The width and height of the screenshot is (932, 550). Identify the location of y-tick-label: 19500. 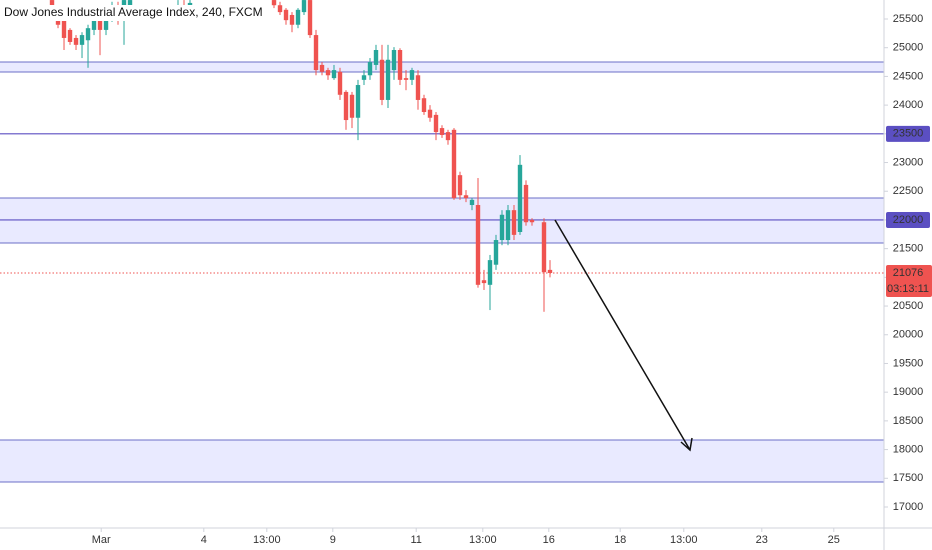
(908, 363).